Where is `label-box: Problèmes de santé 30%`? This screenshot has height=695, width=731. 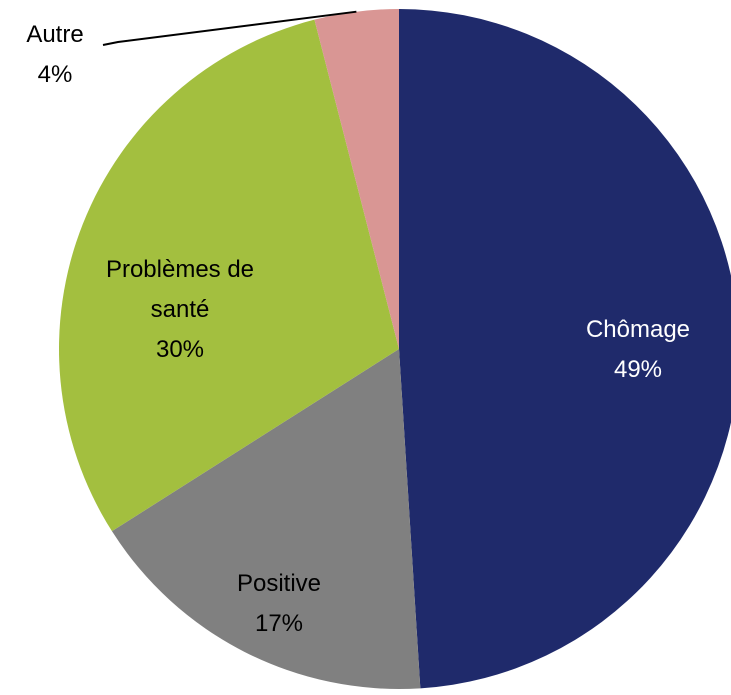 label-box: Problèmes de santé 30% is located at coordinates (180, 310).